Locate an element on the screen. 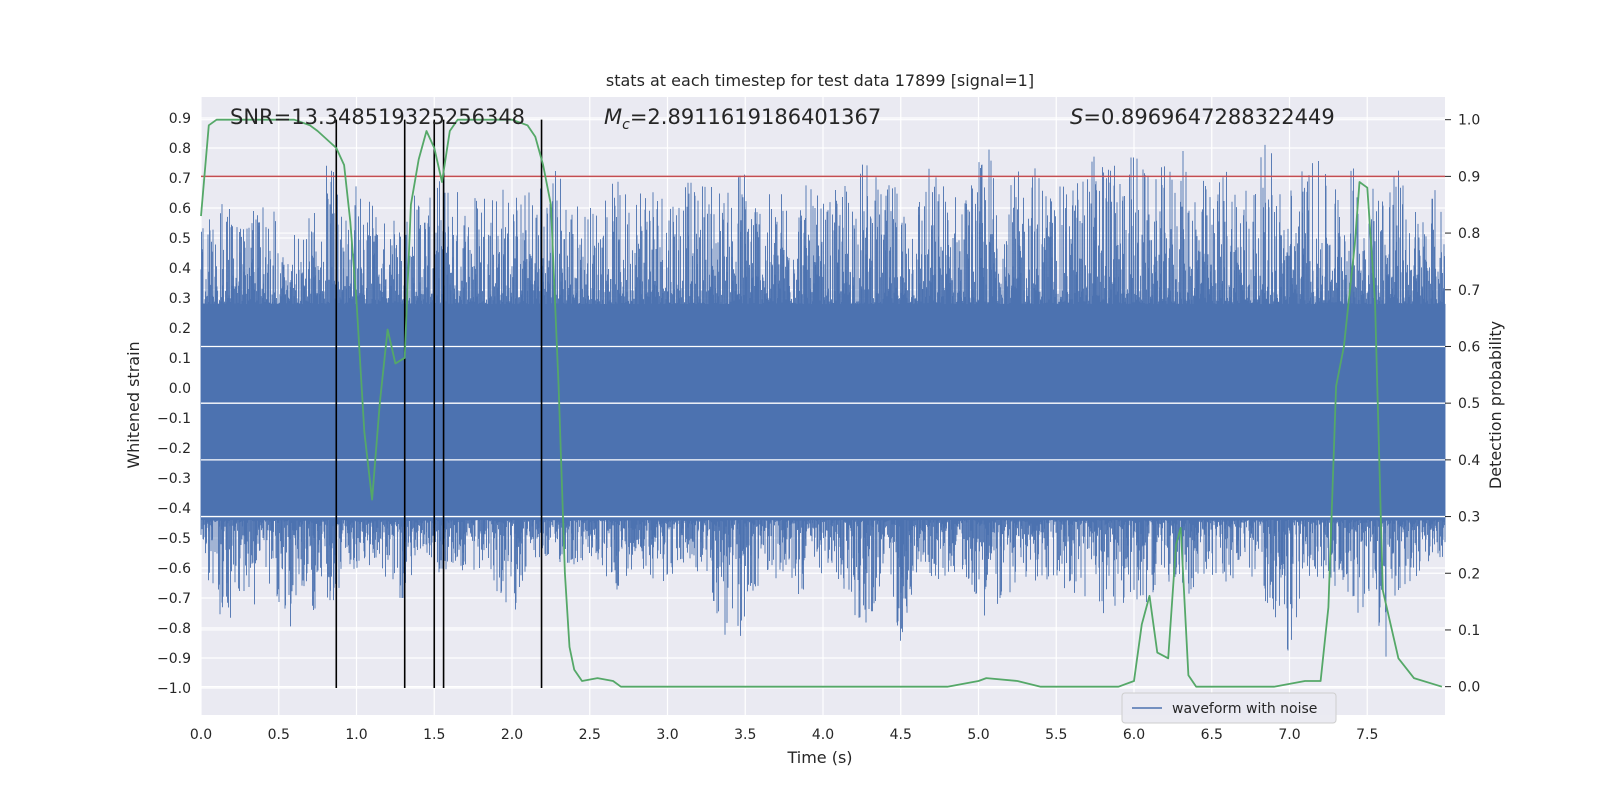  chirp-mass-symbol: M is located at coordinates (613, 117).